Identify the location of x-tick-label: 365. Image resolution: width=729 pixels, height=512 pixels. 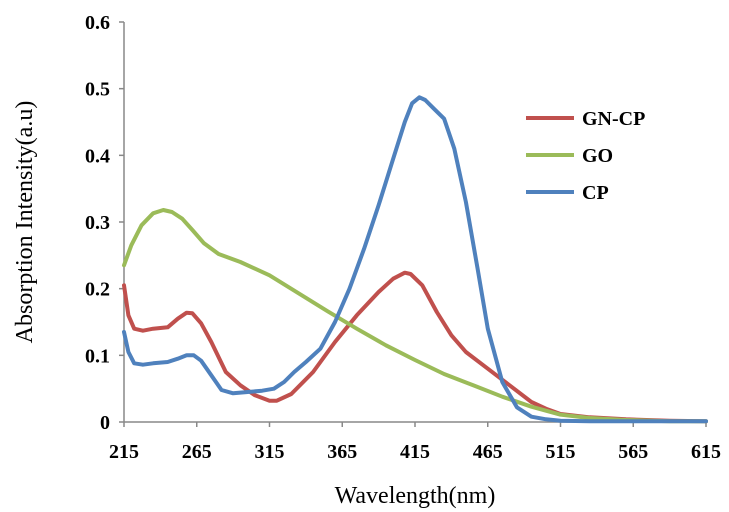
(342, 452).